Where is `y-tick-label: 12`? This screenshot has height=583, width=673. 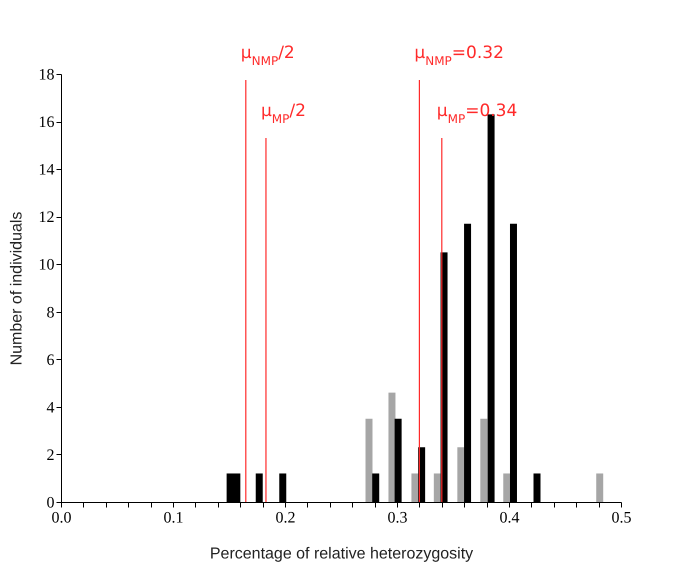 y-tick-label: 12 is located at coordinates (46, 217).